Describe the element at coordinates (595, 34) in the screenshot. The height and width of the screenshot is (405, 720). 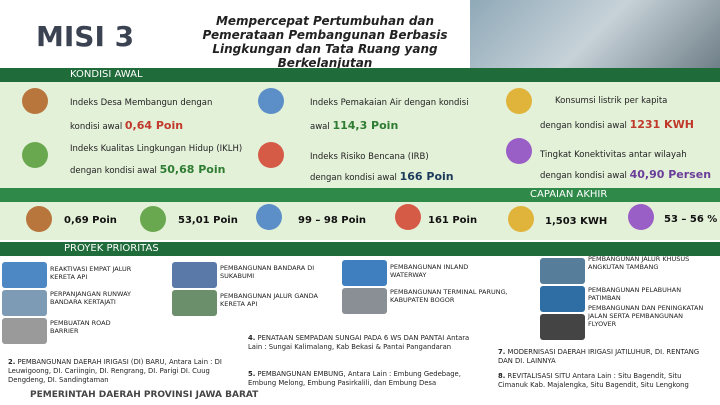
I see `header-photo` at that location.